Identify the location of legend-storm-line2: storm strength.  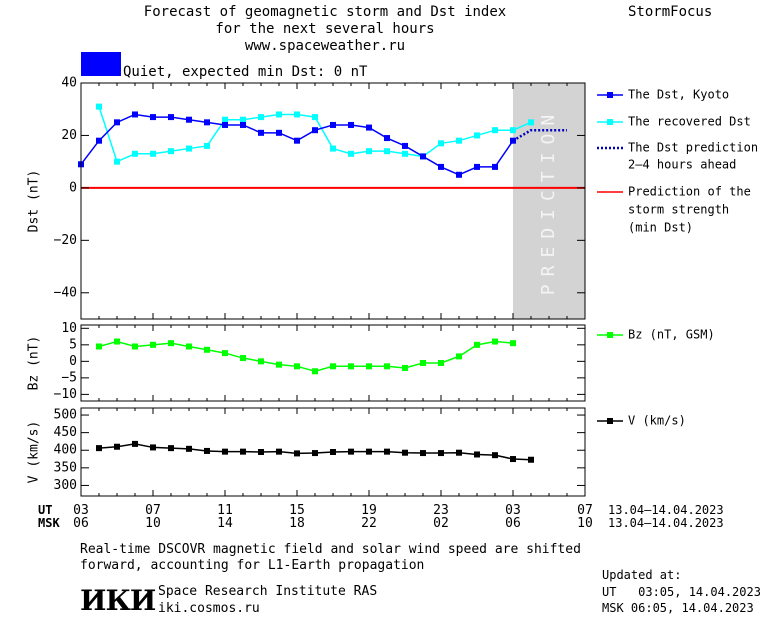
(678, 210).